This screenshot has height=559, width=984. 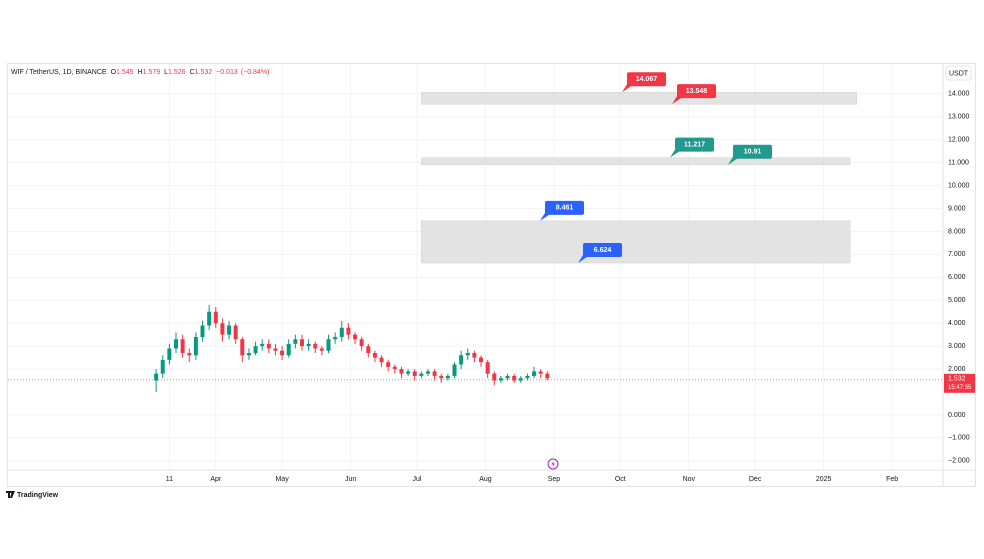 What do you see at coordinates (166, 72) in the screenshot?
I see `ohlc-key: L` at bounding box center [166, 72].